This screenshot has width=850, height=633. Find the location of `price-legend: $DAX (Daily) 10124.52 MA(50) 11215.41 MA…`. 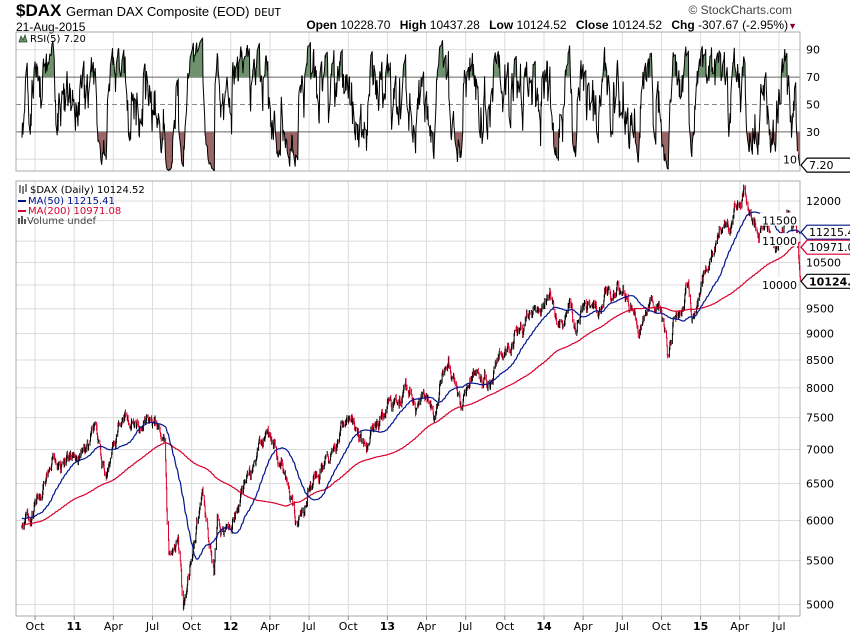

price-legend: $DAX (Daily) 10124.52 MA(50) 11215.41 MA… is located at coordinates (81, 205).